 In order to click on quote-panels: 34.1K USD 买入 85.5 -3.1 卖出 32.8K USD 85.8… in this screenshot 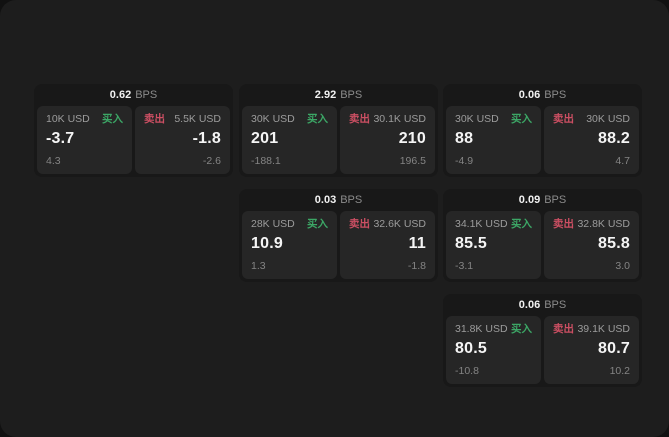, I will do `click(542, 246)`.